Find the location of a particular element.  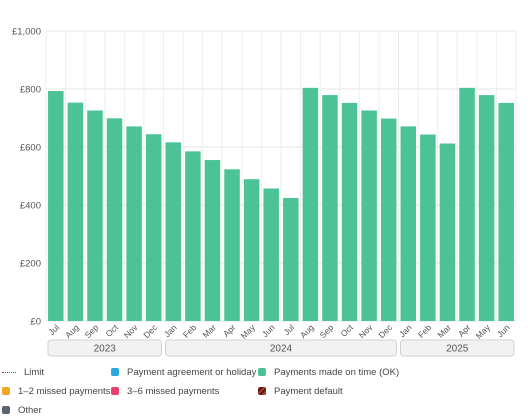

legend-label: Payment default is located at coordinates (308, 391).